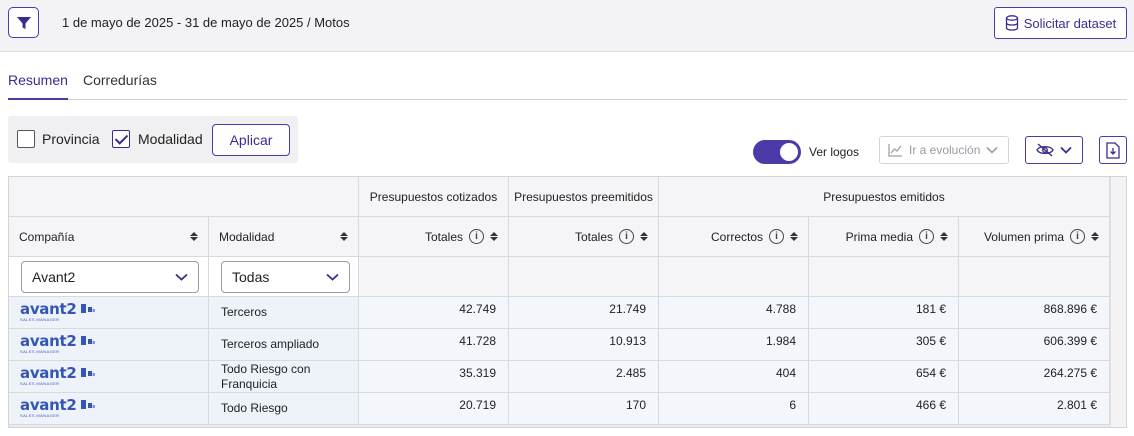 The width and height of the screenshot is (1134, 436). Describe the element at coordinates (879, 236) in the screenshot. I see `column-header-avg-premium-label: Prima media` at that location.